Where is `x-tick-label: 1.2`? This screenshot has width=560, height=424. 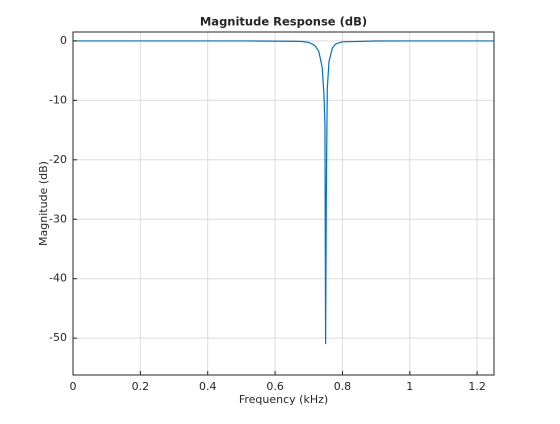
x-tick-label: 1.2 is located at coordinates (477, 386).